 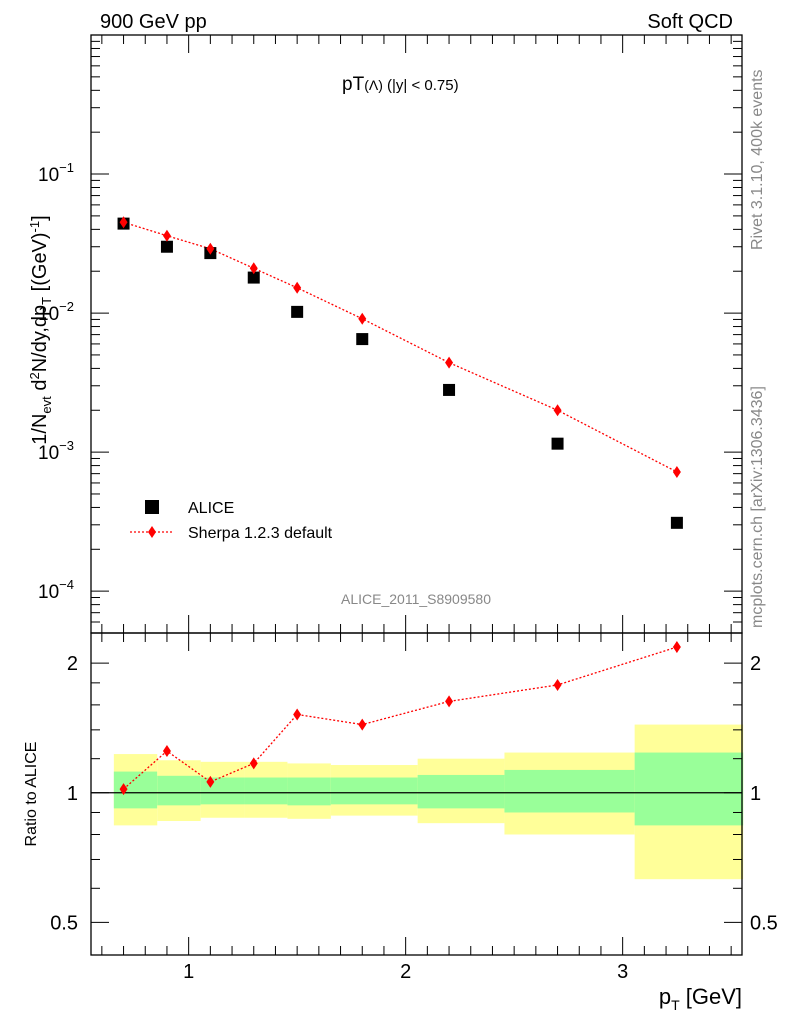 What do you see at coordinates (764, 923) in the screenshot?
I see `ratio-y-tick-label-right: 0.5` at bounding box center [764, 923].